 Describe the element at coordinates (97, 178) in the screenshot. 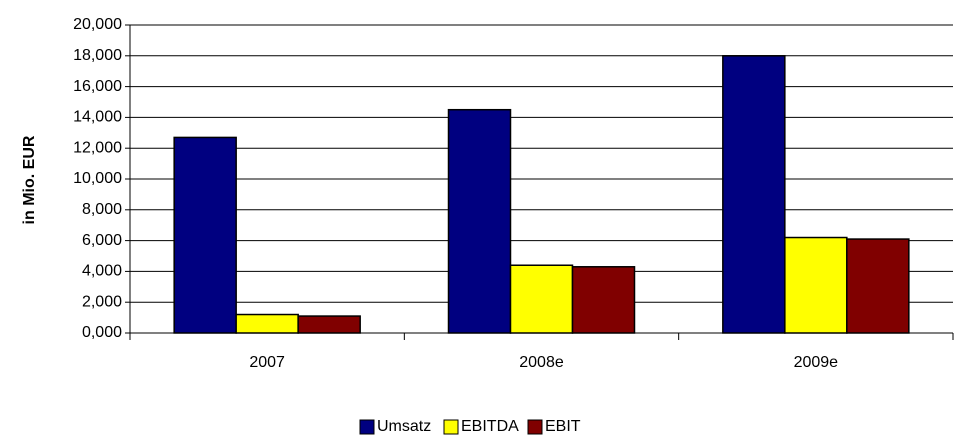

I see `y-tick-label: 10,000` at that location.